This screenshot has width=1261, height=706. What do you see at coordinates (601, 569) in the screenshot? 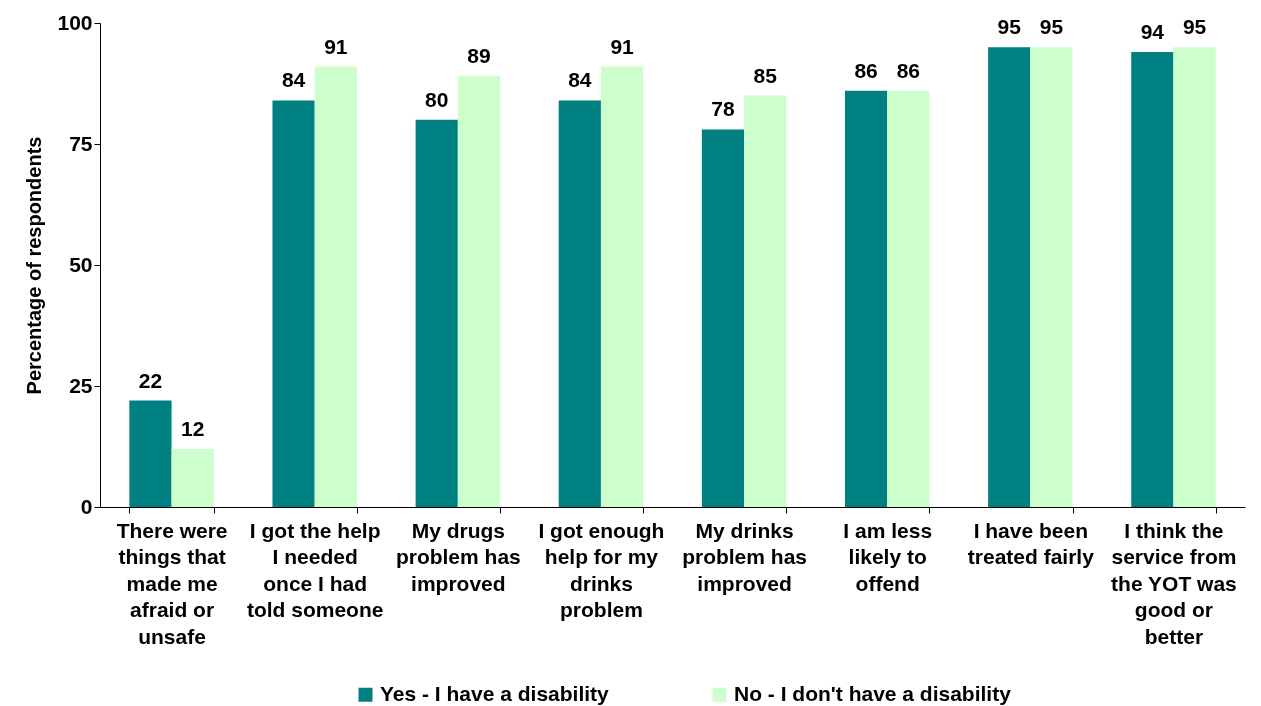
I see `x-tick-label: I got enough help for my drinks problem` at bounding box center [601, 569].